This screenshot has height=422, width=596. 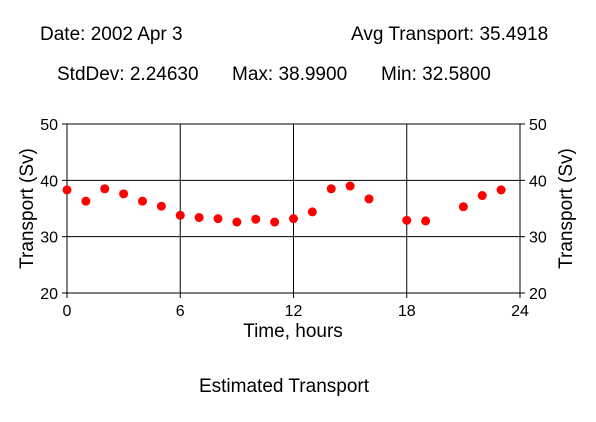 I want to click on date-label: Date: 2002 Apr 3, so click(x=111, y=34).